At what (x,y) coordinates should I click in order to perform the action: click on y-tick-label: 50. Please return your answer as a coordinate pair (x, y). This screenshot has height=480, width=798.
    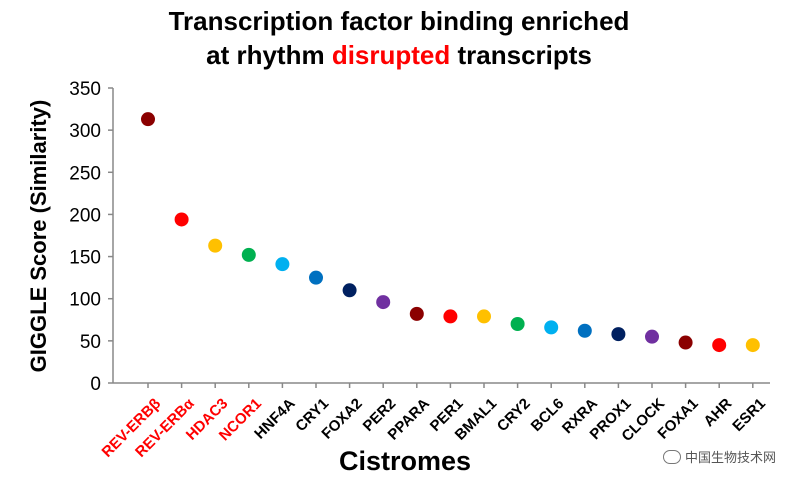
    Looking at the image, I should click on (90, 342).